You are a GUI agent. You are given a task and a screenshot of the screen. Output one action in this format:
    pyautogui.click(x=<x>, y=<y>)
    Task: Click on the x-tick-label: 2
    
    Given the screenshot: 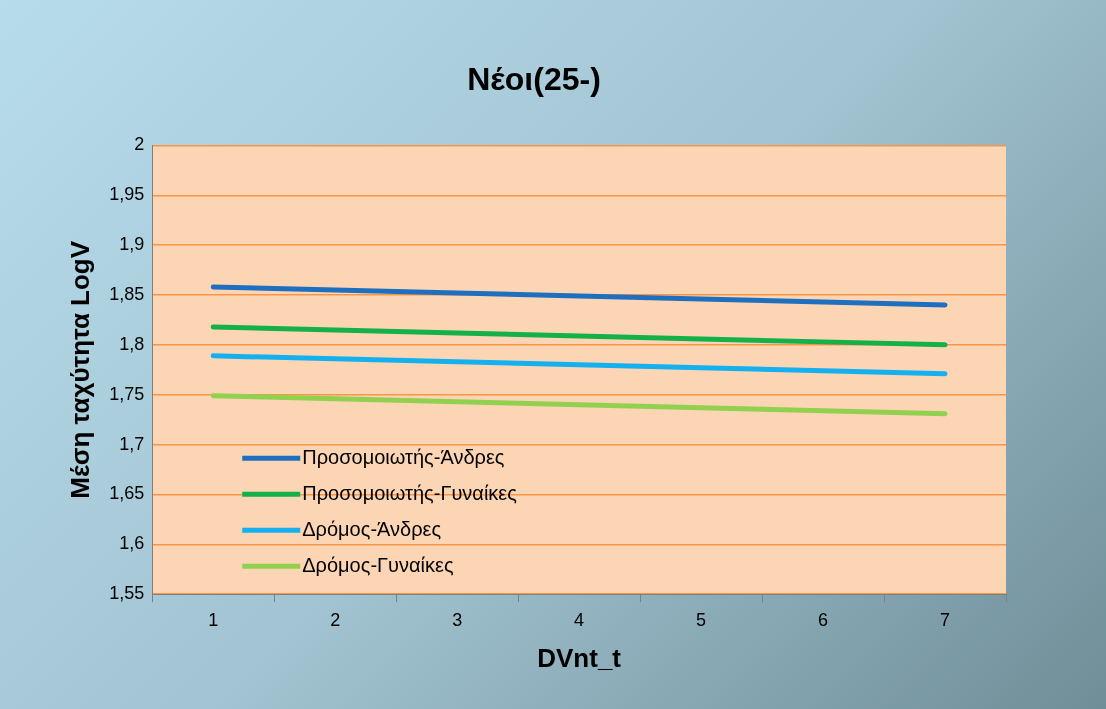 What is the action you would take?
    pyautogui.click(x=335, y=619)
    